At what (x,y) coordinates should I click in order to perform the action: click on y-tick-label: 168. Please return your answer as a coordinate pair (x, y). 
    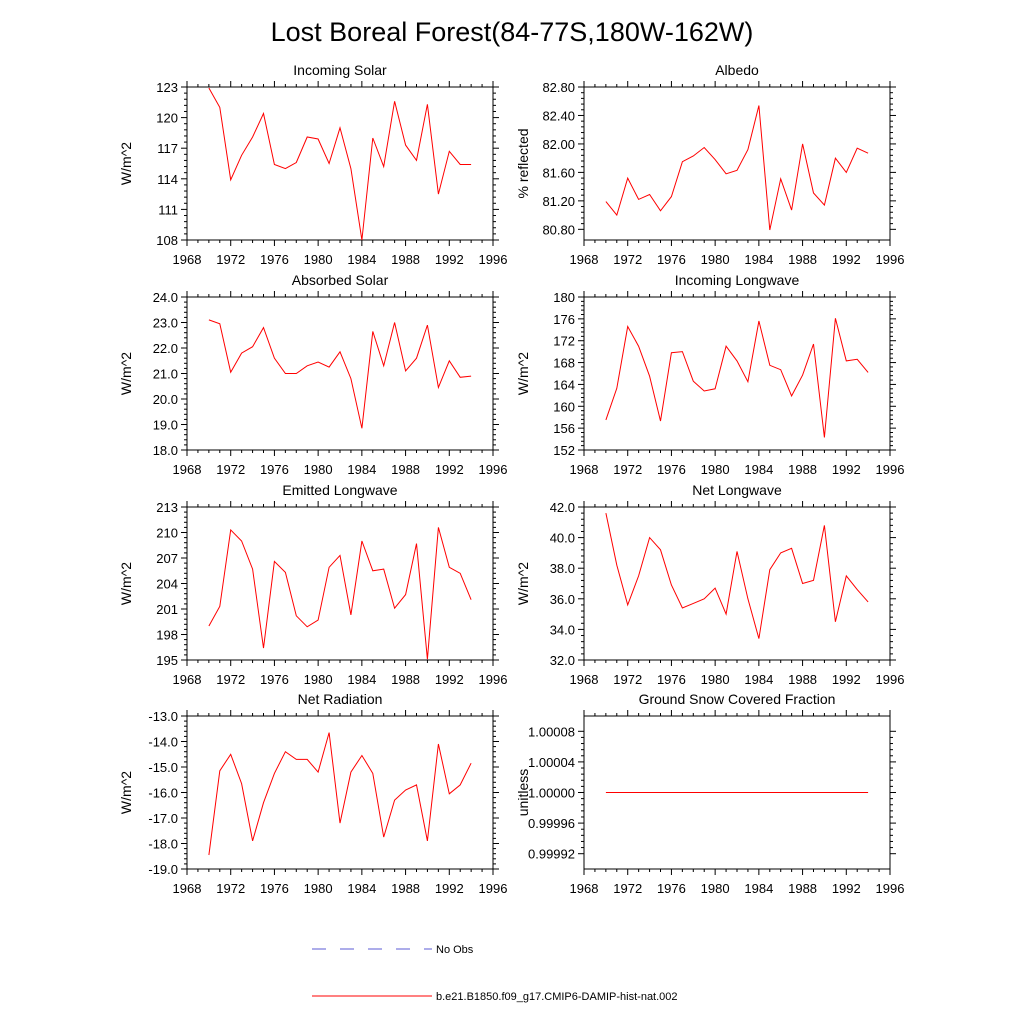
    Looking at the image, I should click on (564, 363).